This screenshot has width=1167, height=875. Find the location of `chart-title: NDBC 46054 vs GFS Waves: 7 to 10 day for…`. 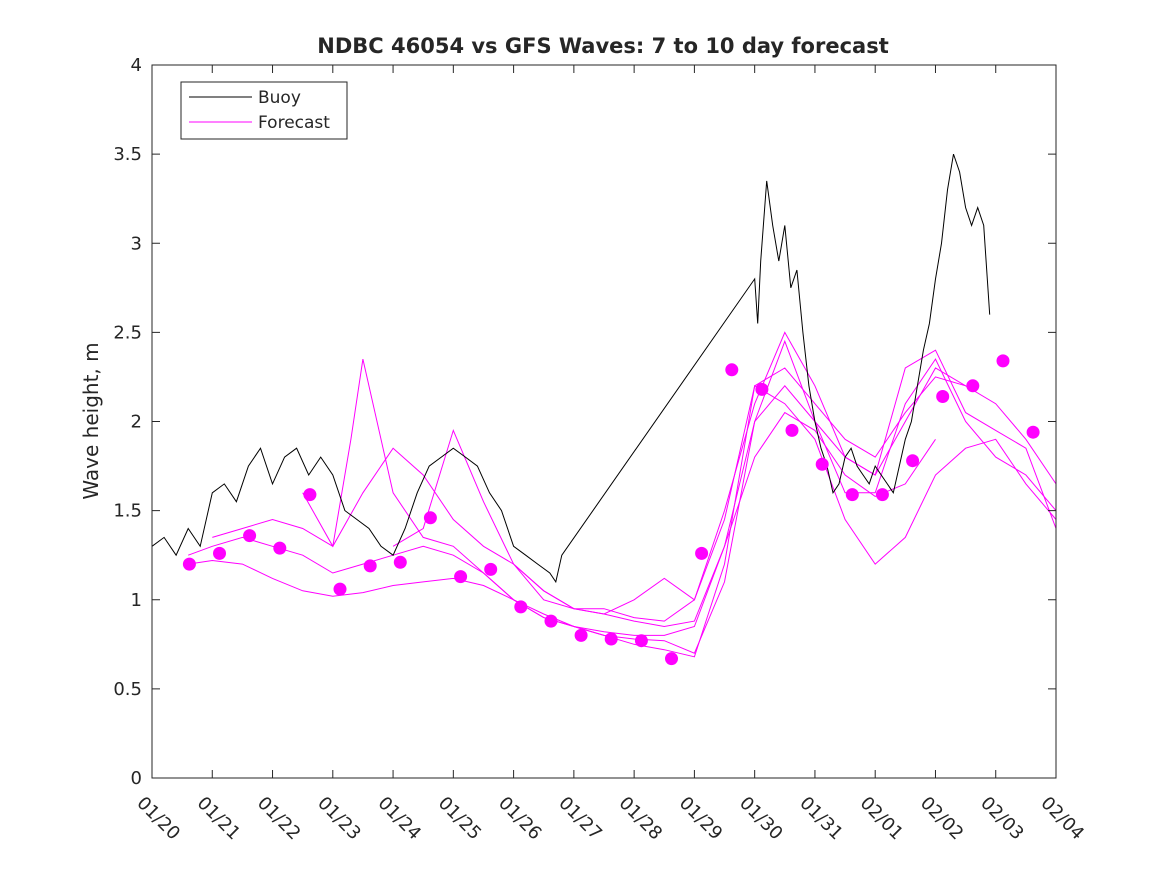

chart-title: NDBC 46054 vs GFS Waves: 7 to 10 day for… is located at coordinates (602, 46).